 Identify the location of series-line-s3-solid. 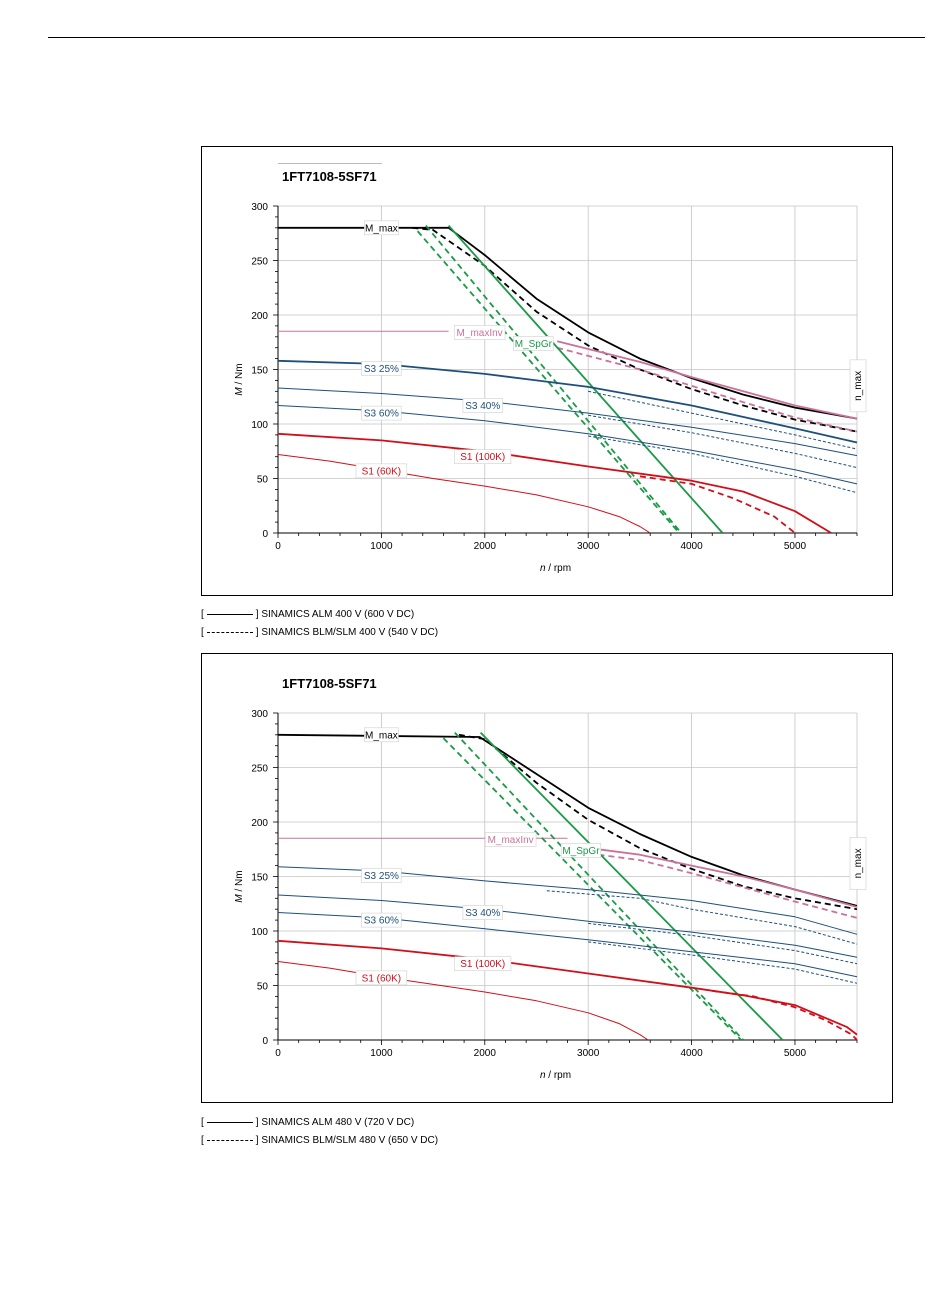
(568, 926).